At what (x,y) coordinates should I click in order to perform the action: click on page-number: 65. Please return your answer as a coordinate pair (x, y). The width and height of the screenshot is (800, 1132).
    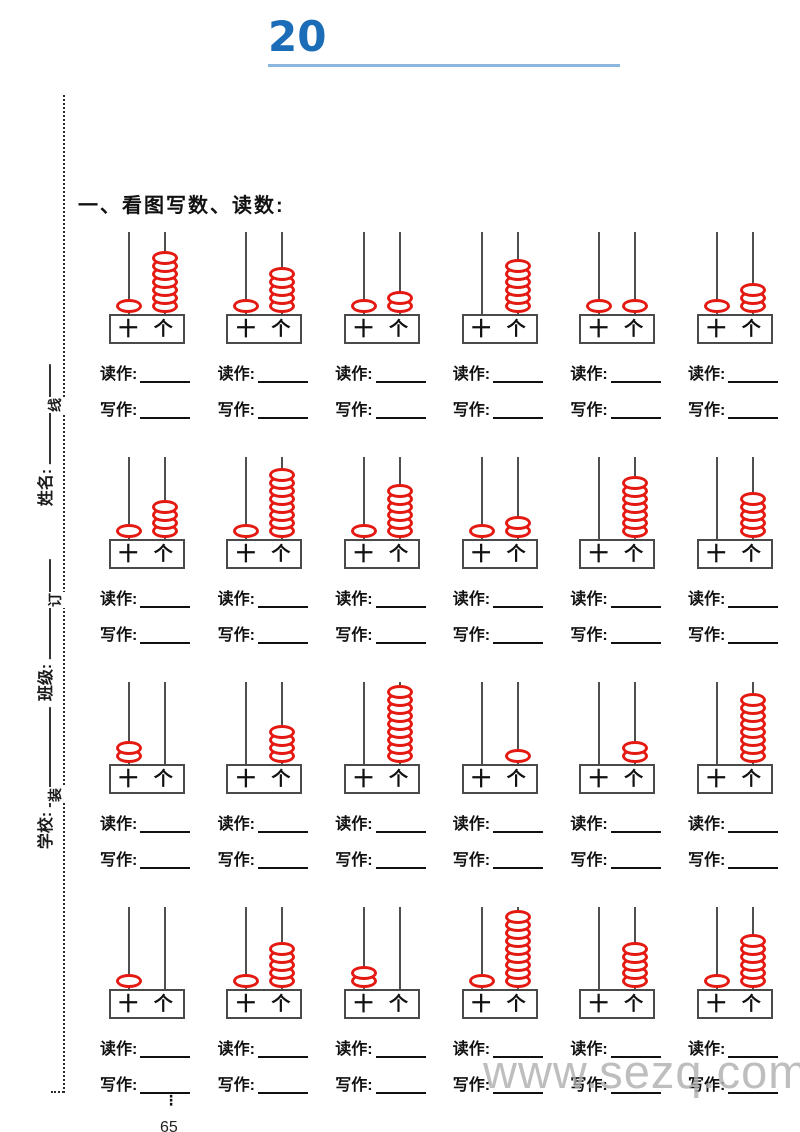
    Looking at the image, I should click on (169, 1125).